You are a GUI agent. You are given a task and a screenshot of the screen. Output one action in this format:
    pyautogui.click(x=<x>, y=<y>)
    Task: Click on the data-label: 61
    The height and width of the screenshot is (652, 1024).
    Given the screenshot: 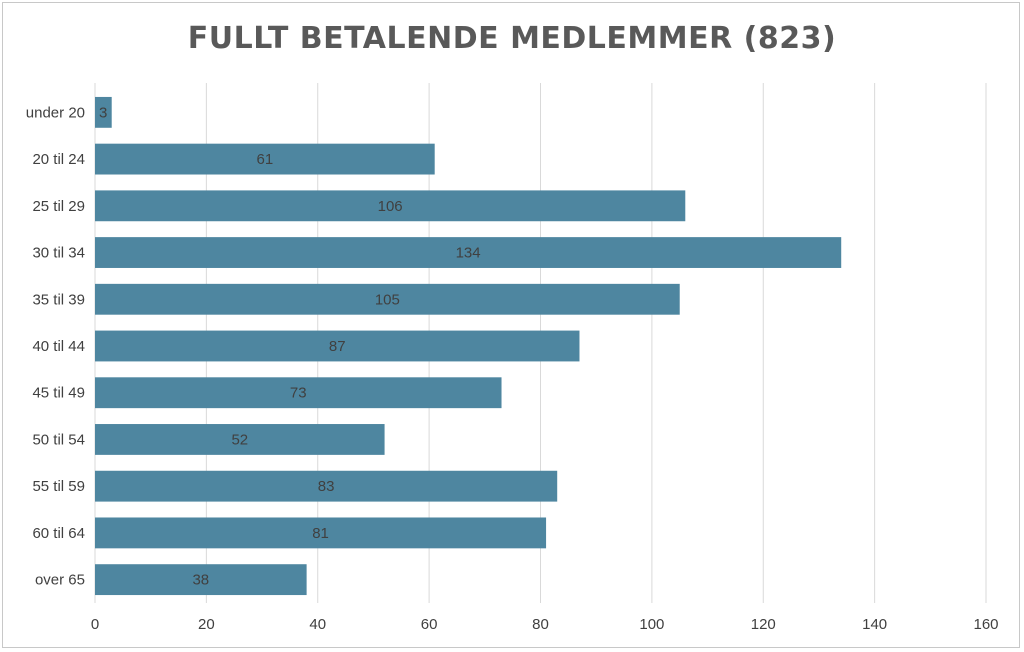 What is the action you would take?
    pyautogui.click(x=265, y=159)
    